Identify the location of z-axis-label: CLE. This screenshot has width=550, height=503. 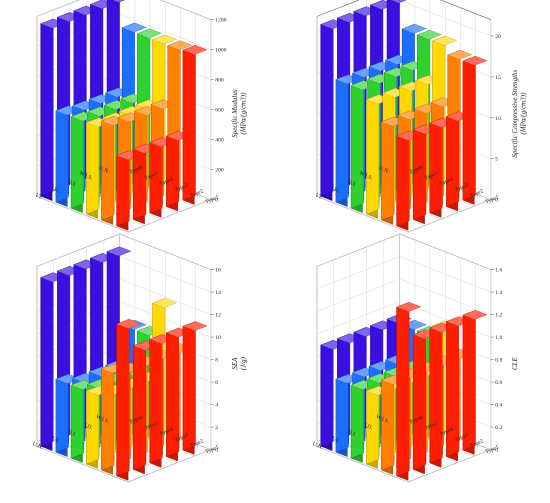
(515, 363).